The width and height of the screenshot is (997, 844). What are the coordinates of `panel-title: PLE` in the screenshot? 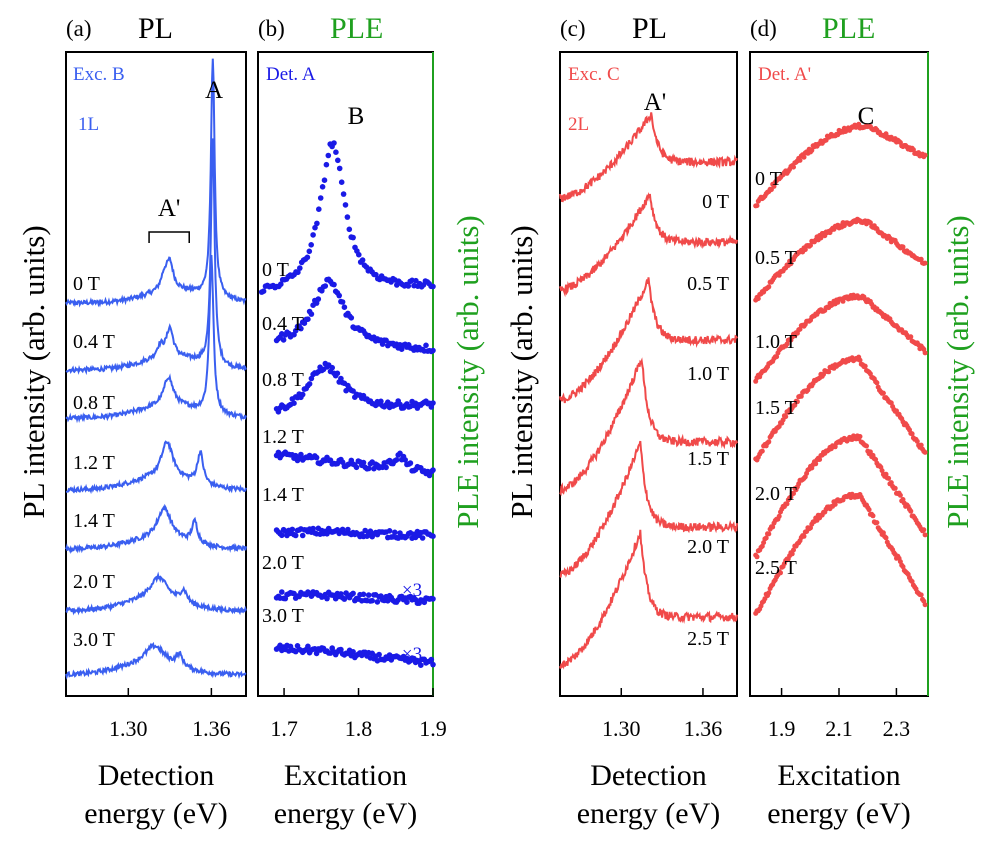 It's located at (848, 28).